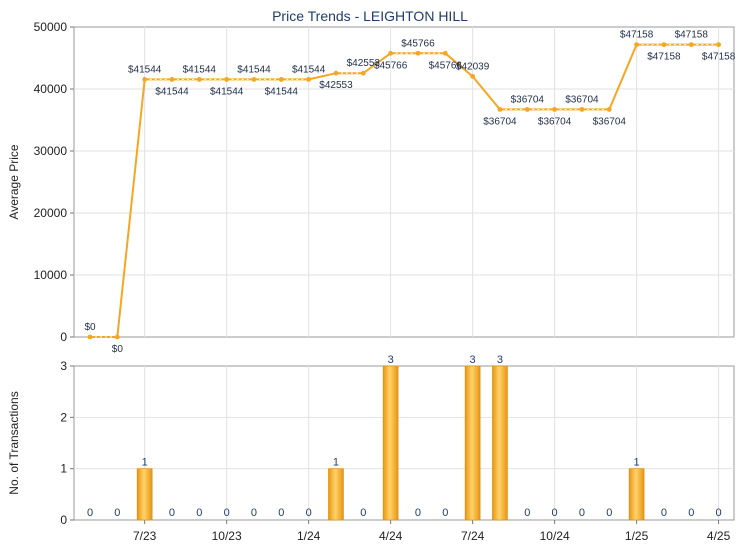  What do you see at coordinates (145, 536) in the screenshot?
I see `x-tick-label: 7/23` at bounding box center [145, 536].